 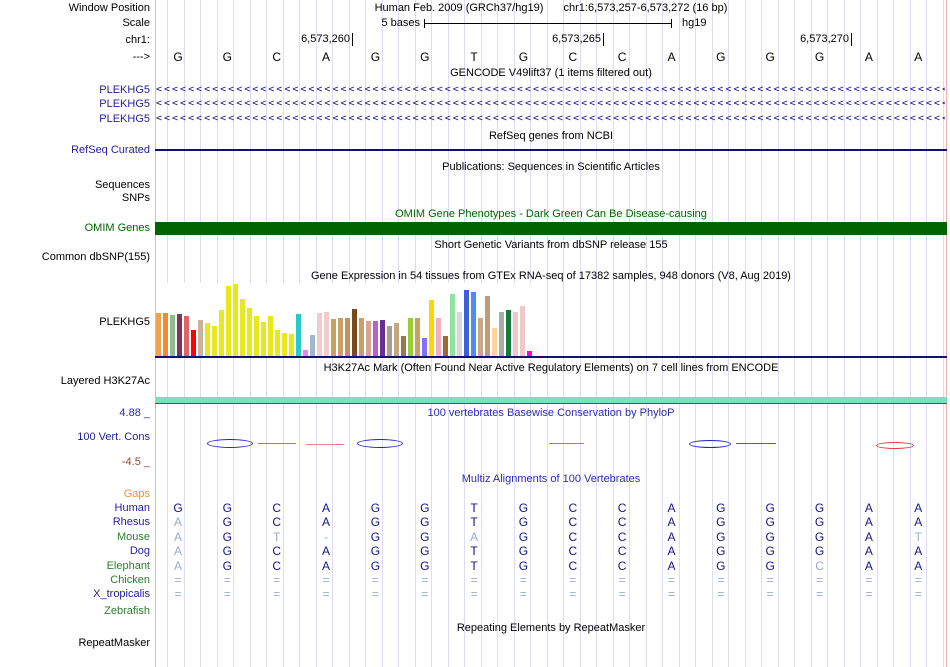 What do you see at coordinates (918, 508) in the screenshot?
I see `alignment-base-human: A` at bounding box center [918, 508].